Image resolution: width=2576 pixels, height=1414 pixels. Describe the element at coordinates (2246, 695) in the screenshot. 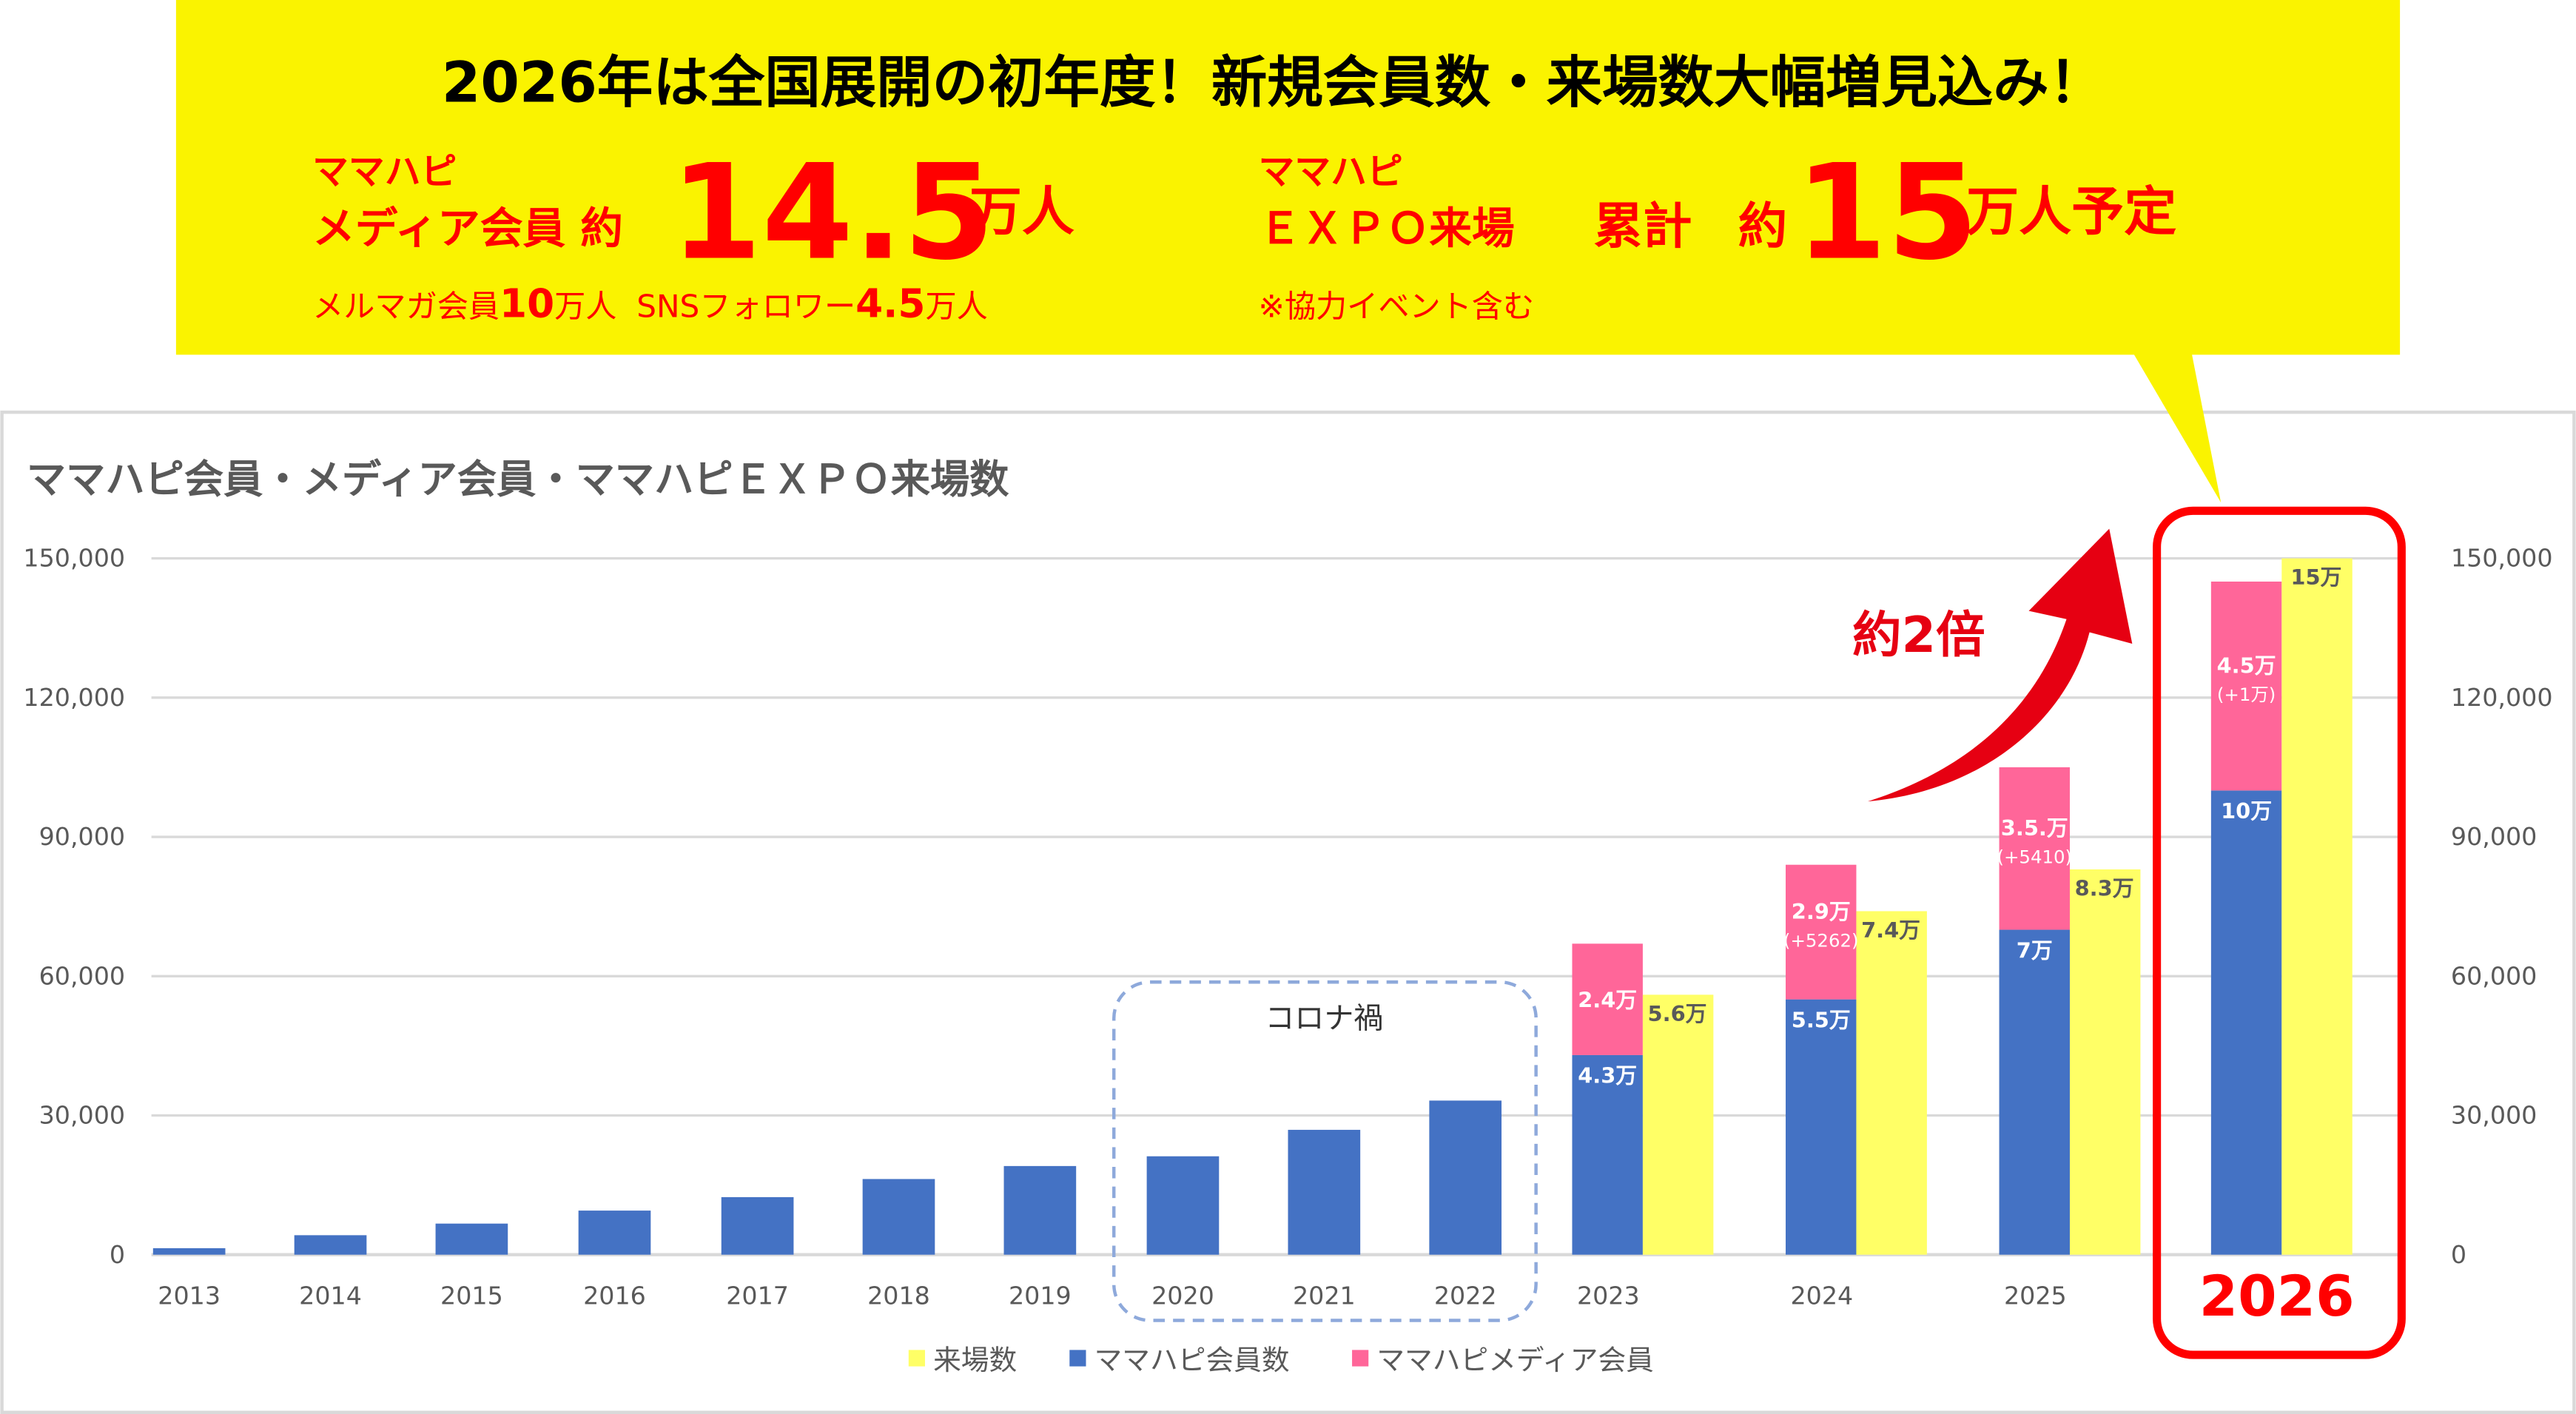

I see `label-media-increase-2026: (+1万)` at that location.